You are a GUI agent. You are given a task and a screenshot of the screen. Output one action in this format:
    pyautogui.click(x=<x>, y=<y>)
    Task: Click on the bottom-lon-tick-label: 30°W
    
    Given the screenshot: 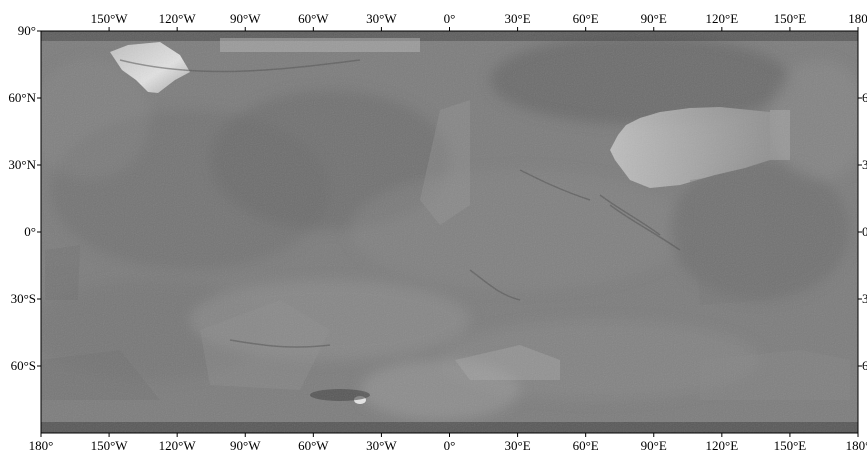 What is the action you would take?
    pyautogui.click(x=381, y=445)
    